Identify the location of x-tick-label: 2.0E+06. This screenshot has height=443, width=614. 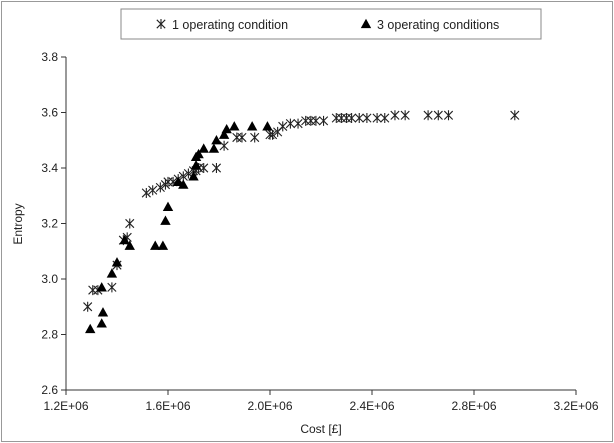
(269, 406).